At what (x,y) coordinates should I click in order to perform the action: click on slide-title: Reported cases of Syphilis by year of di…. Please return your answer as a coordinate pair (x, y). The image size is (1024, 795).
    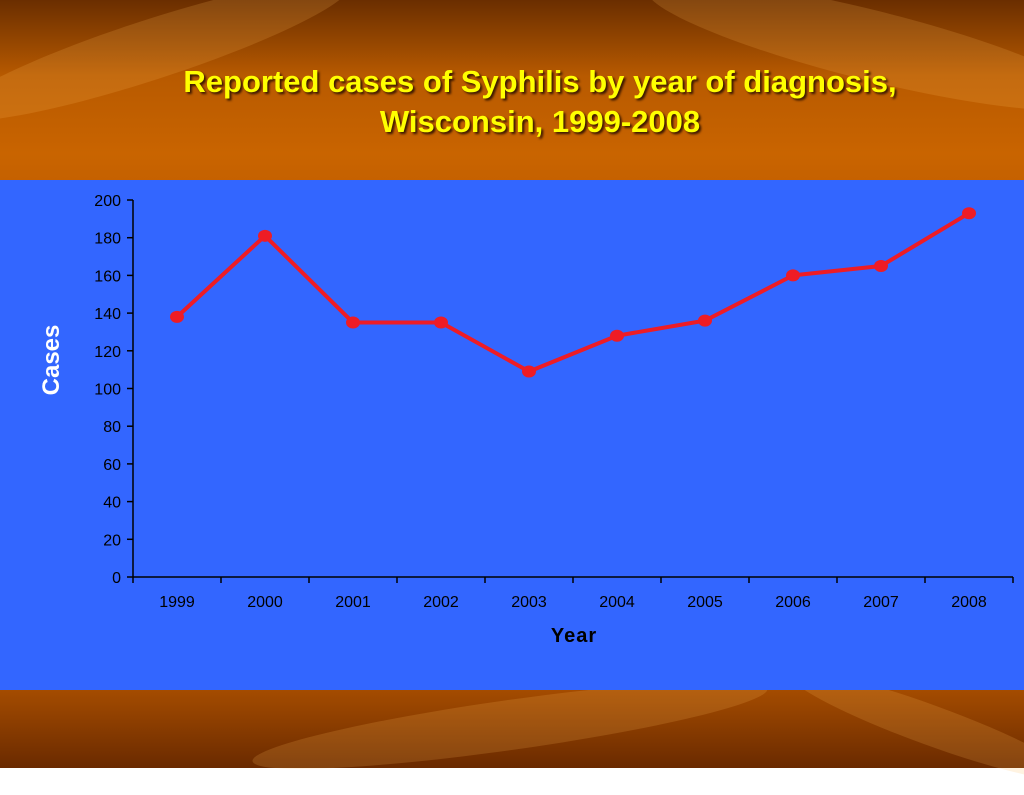
    Looking at the image, I should click on (540, 102).